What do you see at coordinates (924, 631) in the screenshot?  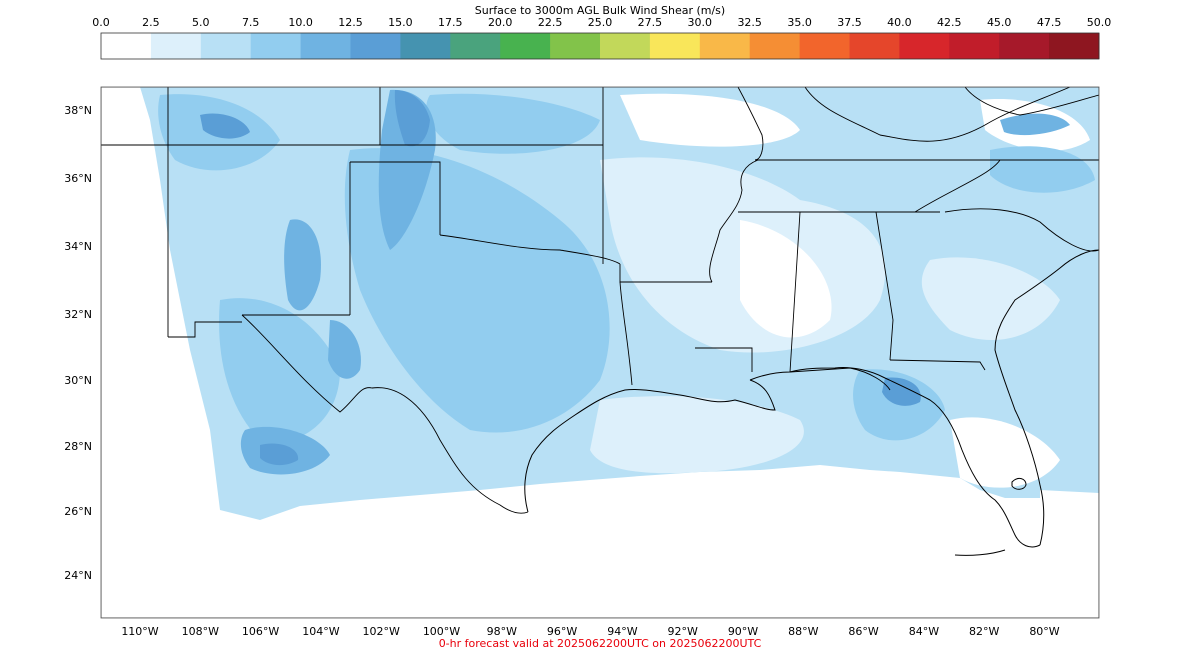 I see `longitude-label: 84°W` at bounding box center [924, 631].